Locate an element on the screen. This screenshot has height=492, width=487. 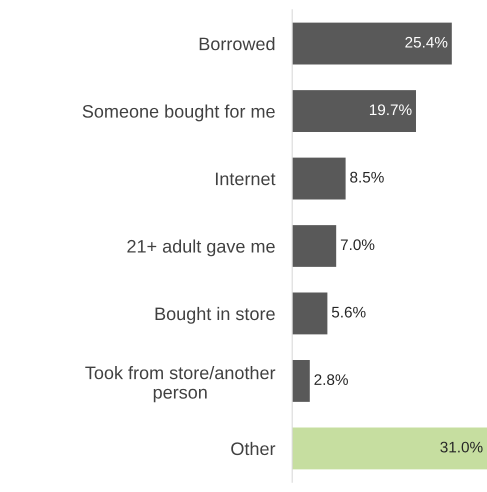
y-tick-label: Internet is located at coordinates (246, 179).